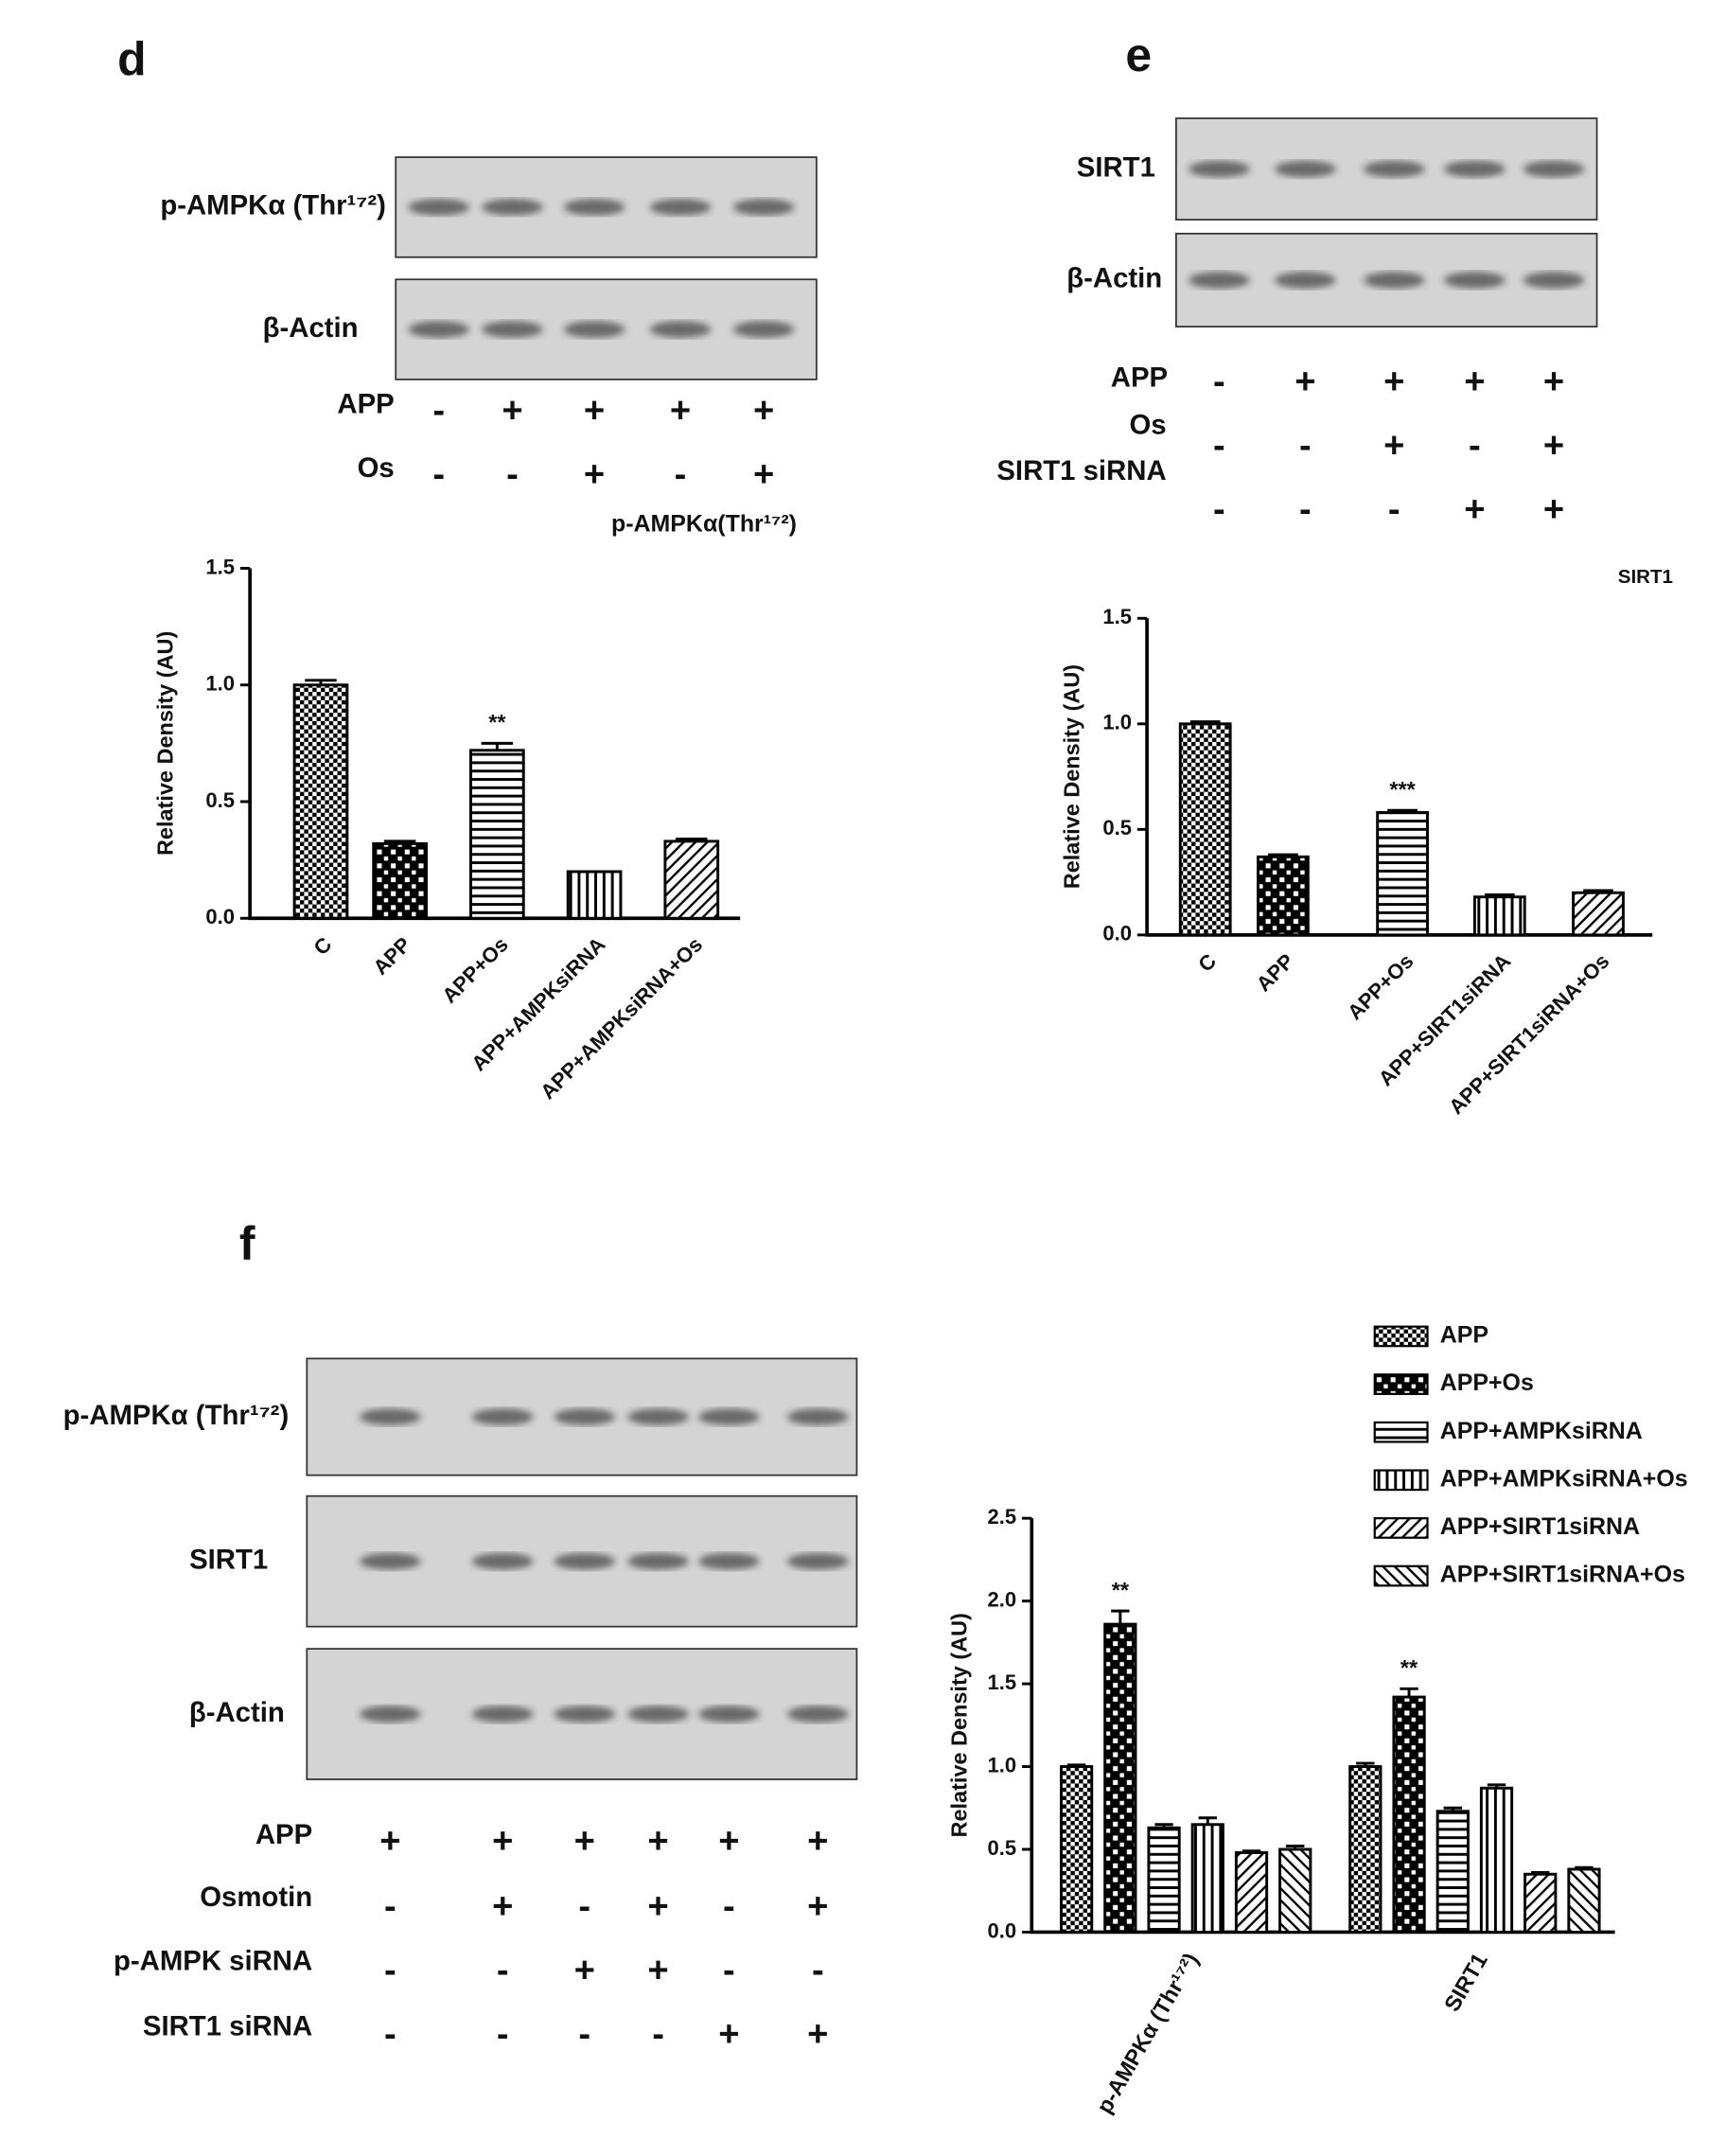 The width and height of the screenshot is (1726, 2156). What do you see at coordinates (1117, 933) in the screenshot?
I see `y-tick-label: 0.0` at bounding box center [1117, 933].